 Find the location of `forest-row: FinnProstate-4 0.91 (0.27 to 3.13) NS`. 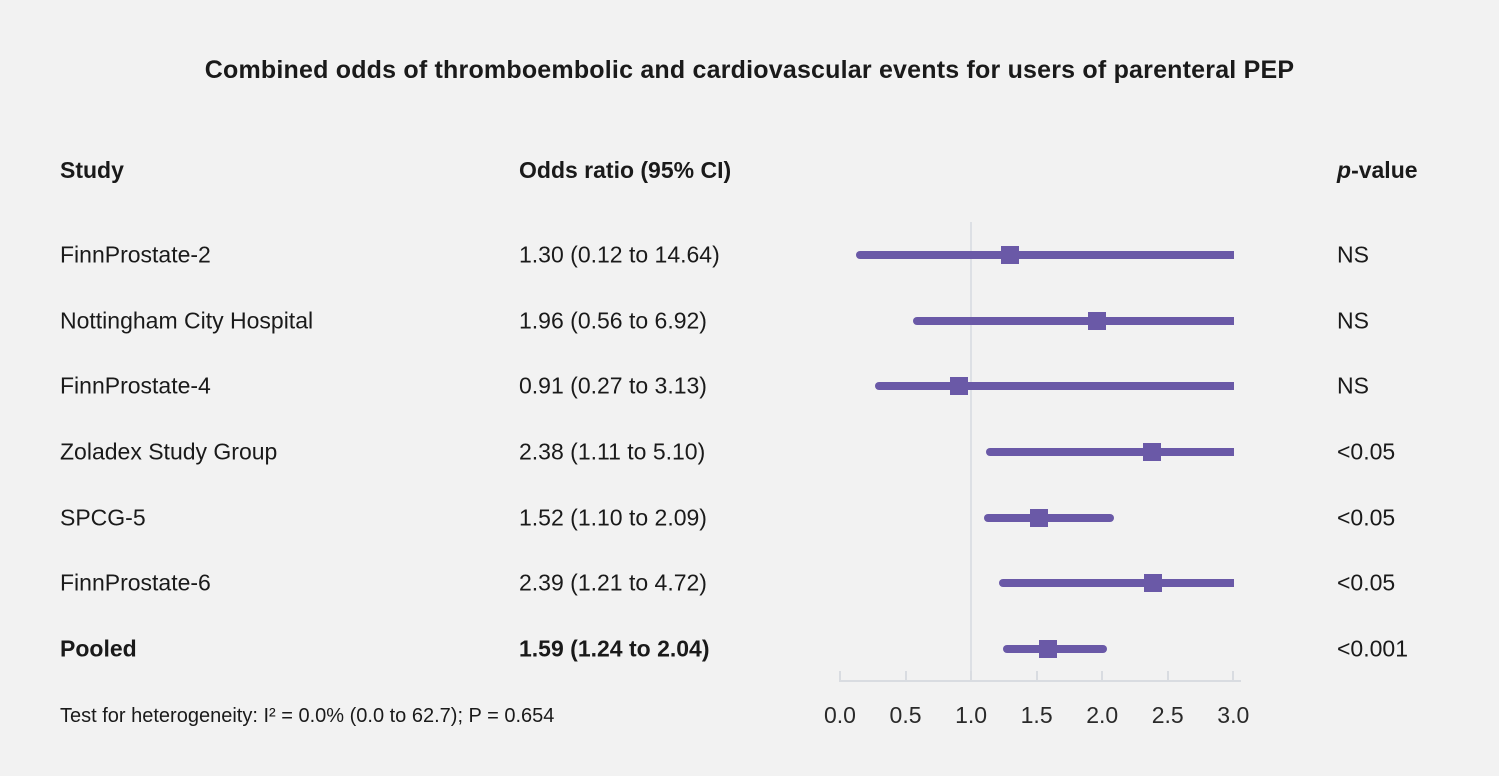

forest-row: FinnProstate-4 0.91 (0.27 to 3.13) NS is located at coordinates (749, 386).